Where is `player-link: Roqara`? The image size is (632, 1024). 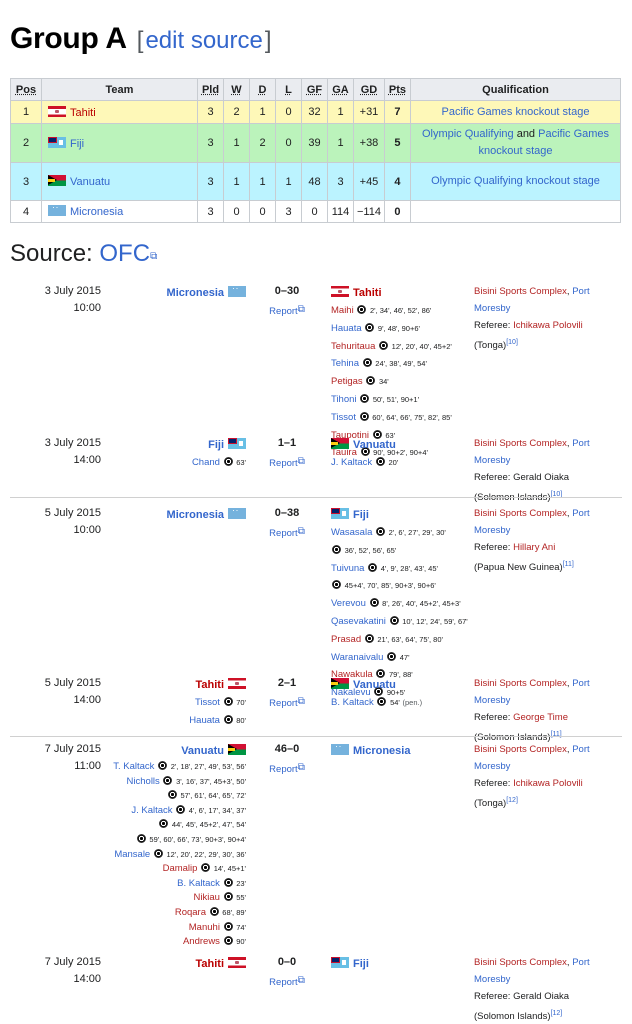
player-link: Roqara is located at coordinates (190, 912).